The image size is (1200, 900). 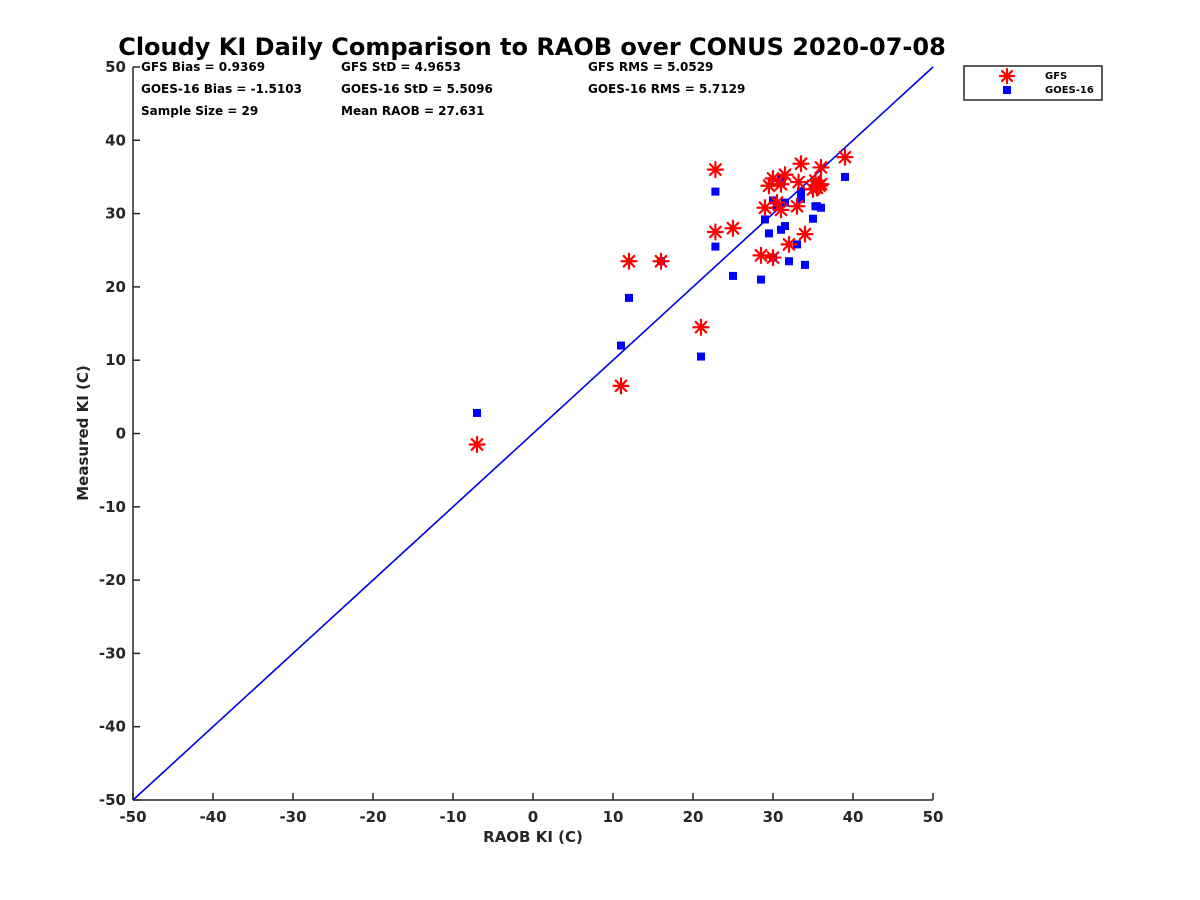 I want to click on x-tick-label: -40, so click(x=212, y=817).